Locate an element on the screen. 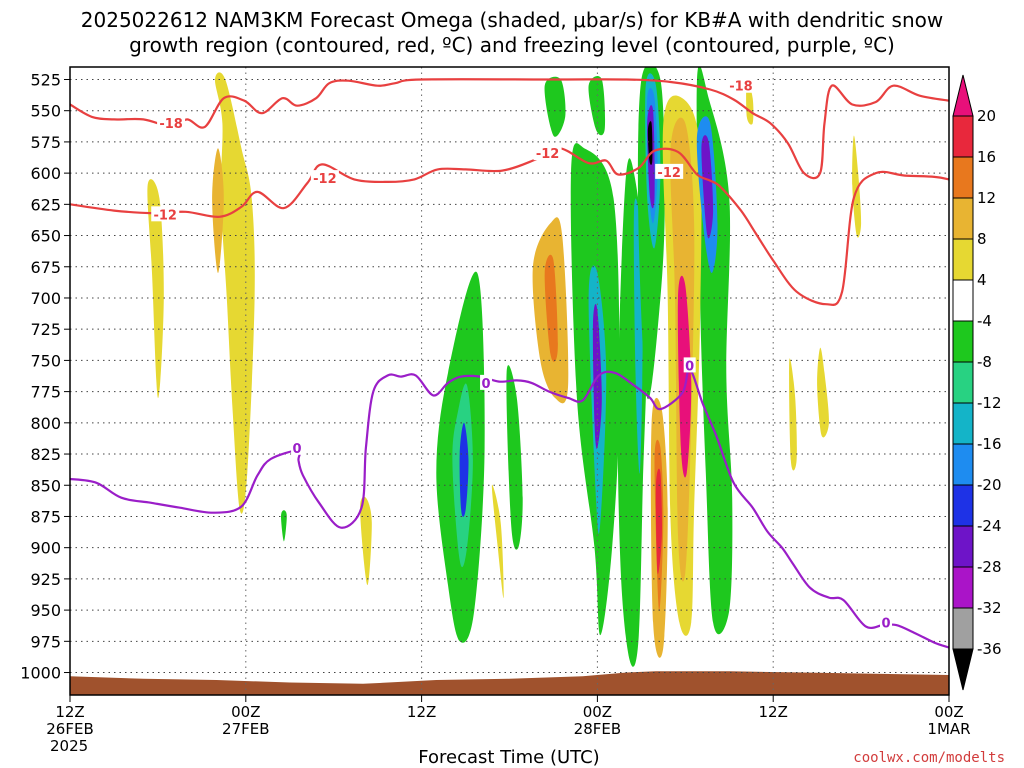  xtick-label-48-0: 12Z is located at coordinates (773, 712).